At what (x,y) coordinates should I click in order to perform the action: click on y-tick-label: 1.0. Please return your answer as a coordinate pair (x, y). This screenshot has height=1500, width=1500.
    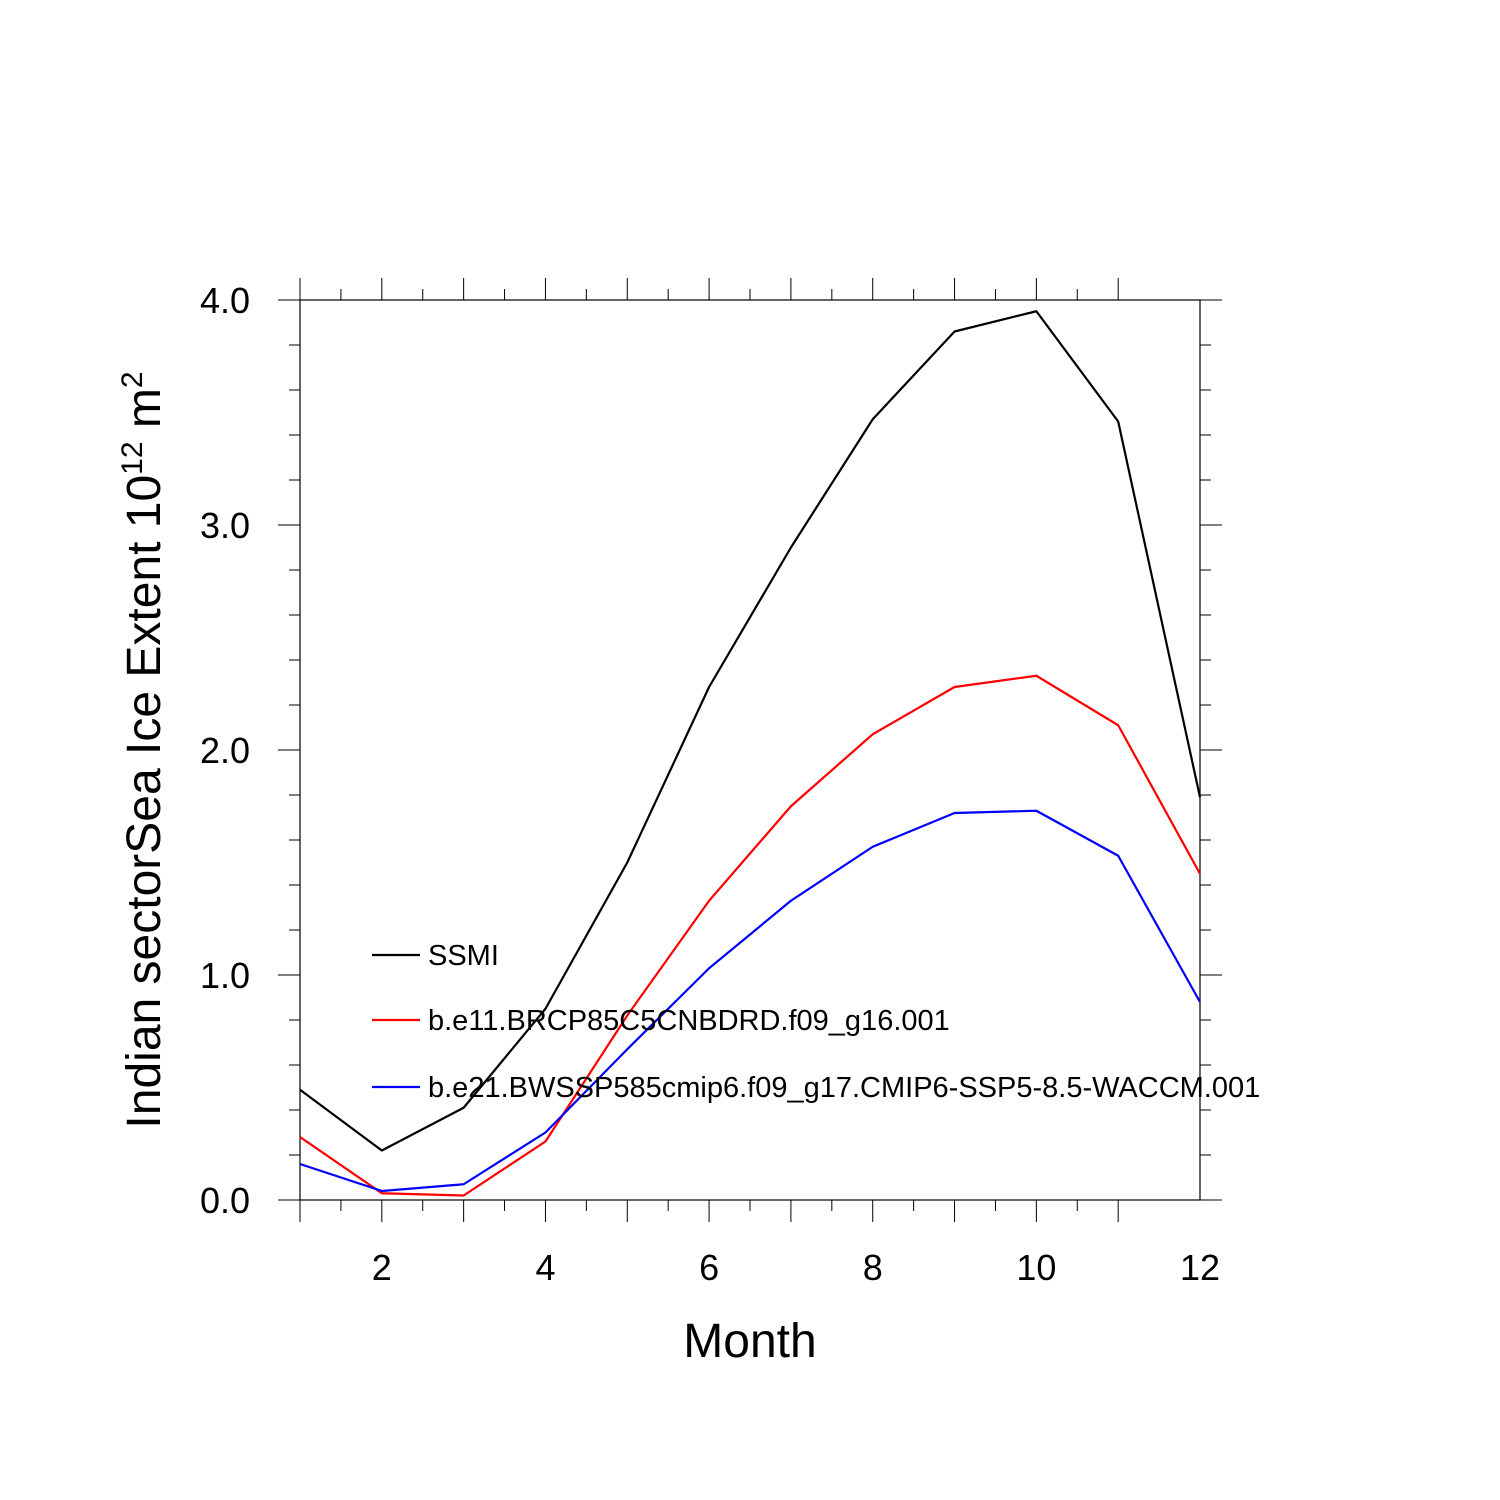
    Looking at the image, I should click on (225, 975).